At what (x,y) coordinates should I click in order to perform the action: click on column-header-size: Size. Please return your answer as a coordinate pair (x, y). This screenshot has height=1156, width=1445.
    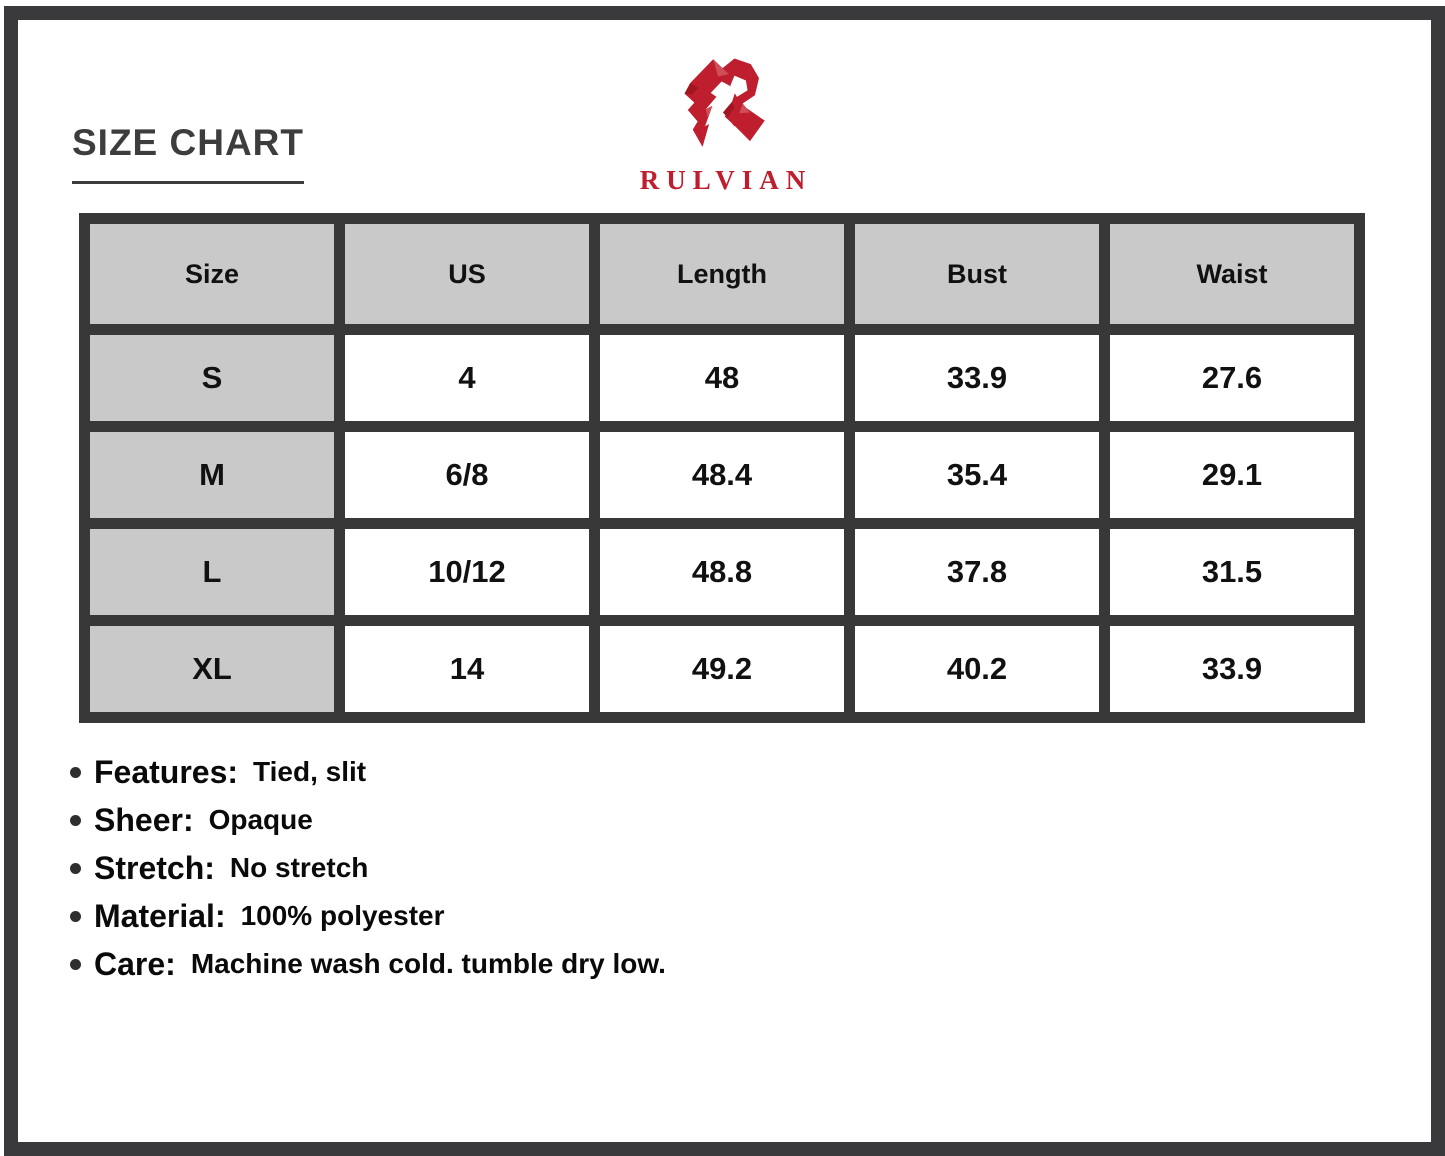
    Looking at the image, I should click on (212, 274).